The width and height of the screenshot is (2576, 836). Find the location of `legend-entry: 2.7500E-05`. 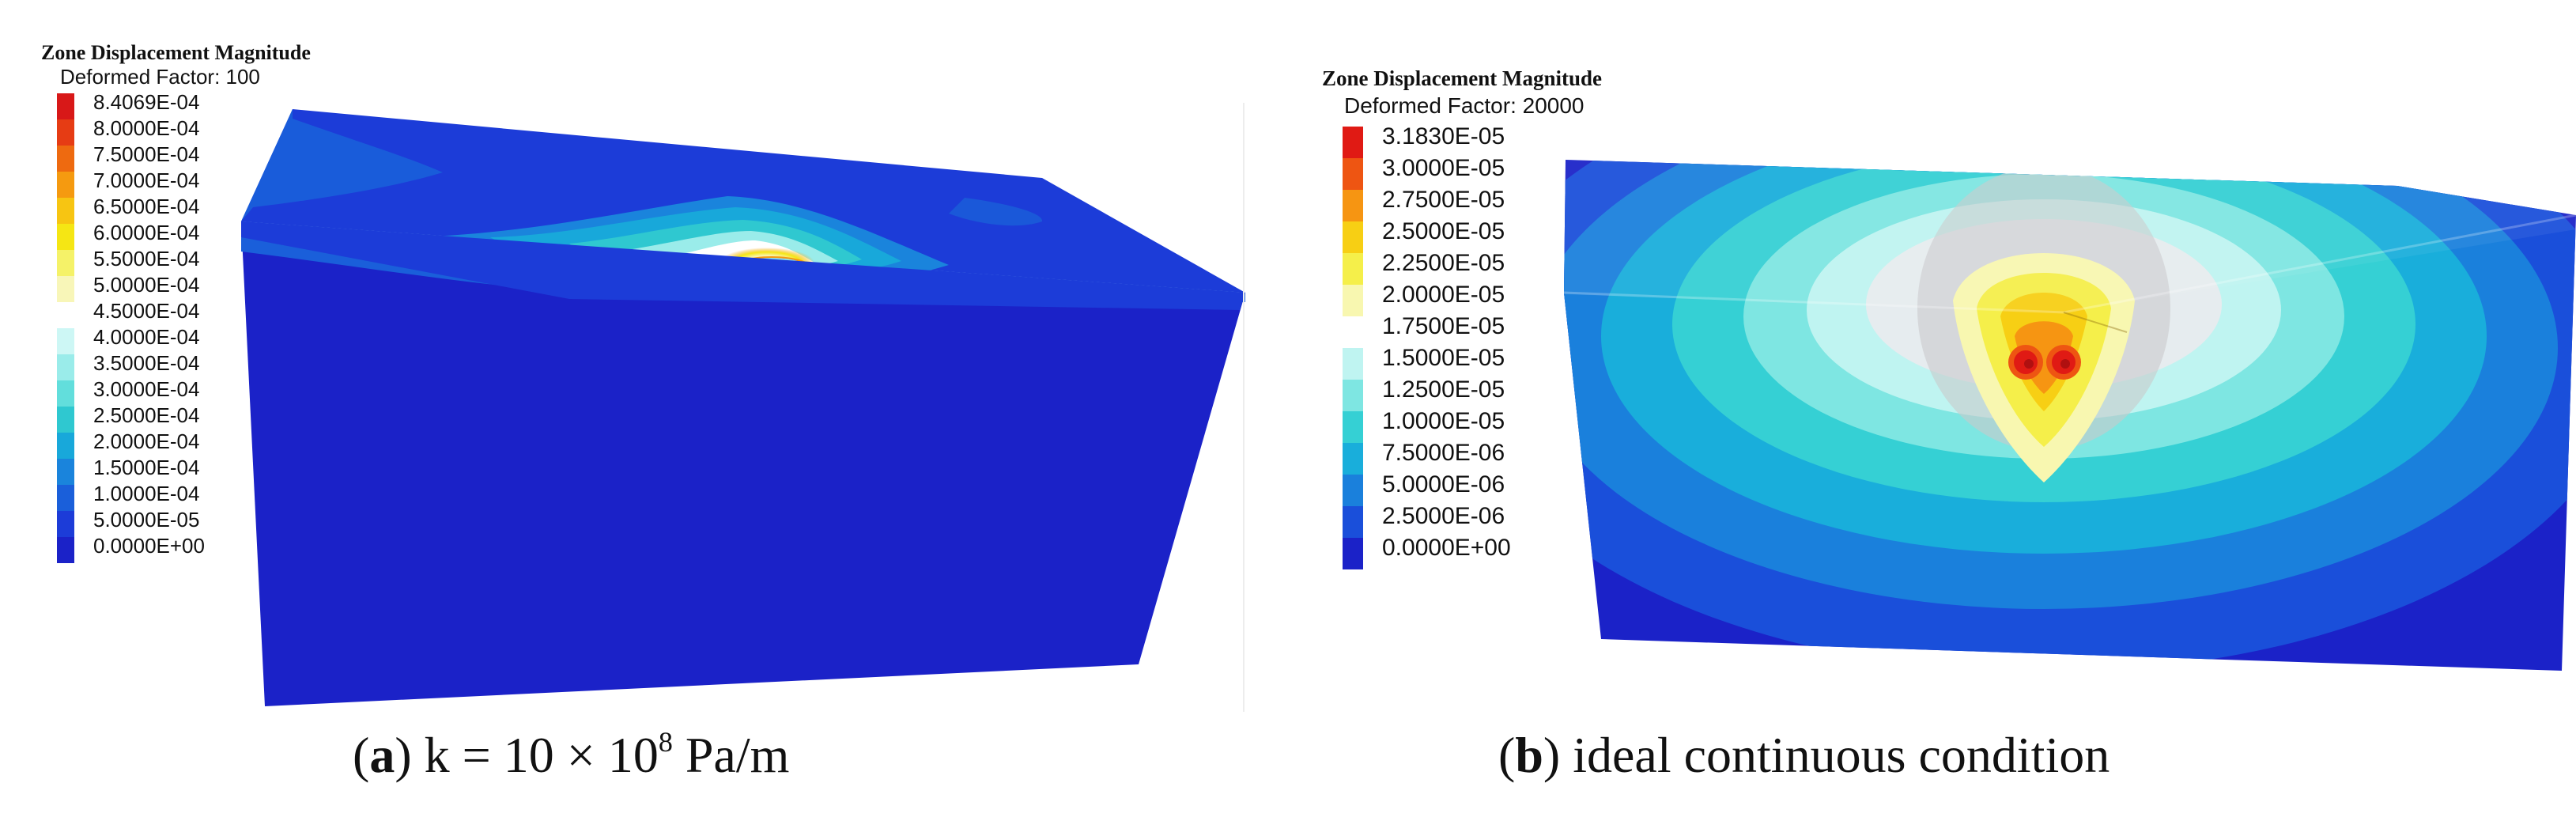

legend-entry: 2.7500E-05 is located at coordinates (1445, 204).